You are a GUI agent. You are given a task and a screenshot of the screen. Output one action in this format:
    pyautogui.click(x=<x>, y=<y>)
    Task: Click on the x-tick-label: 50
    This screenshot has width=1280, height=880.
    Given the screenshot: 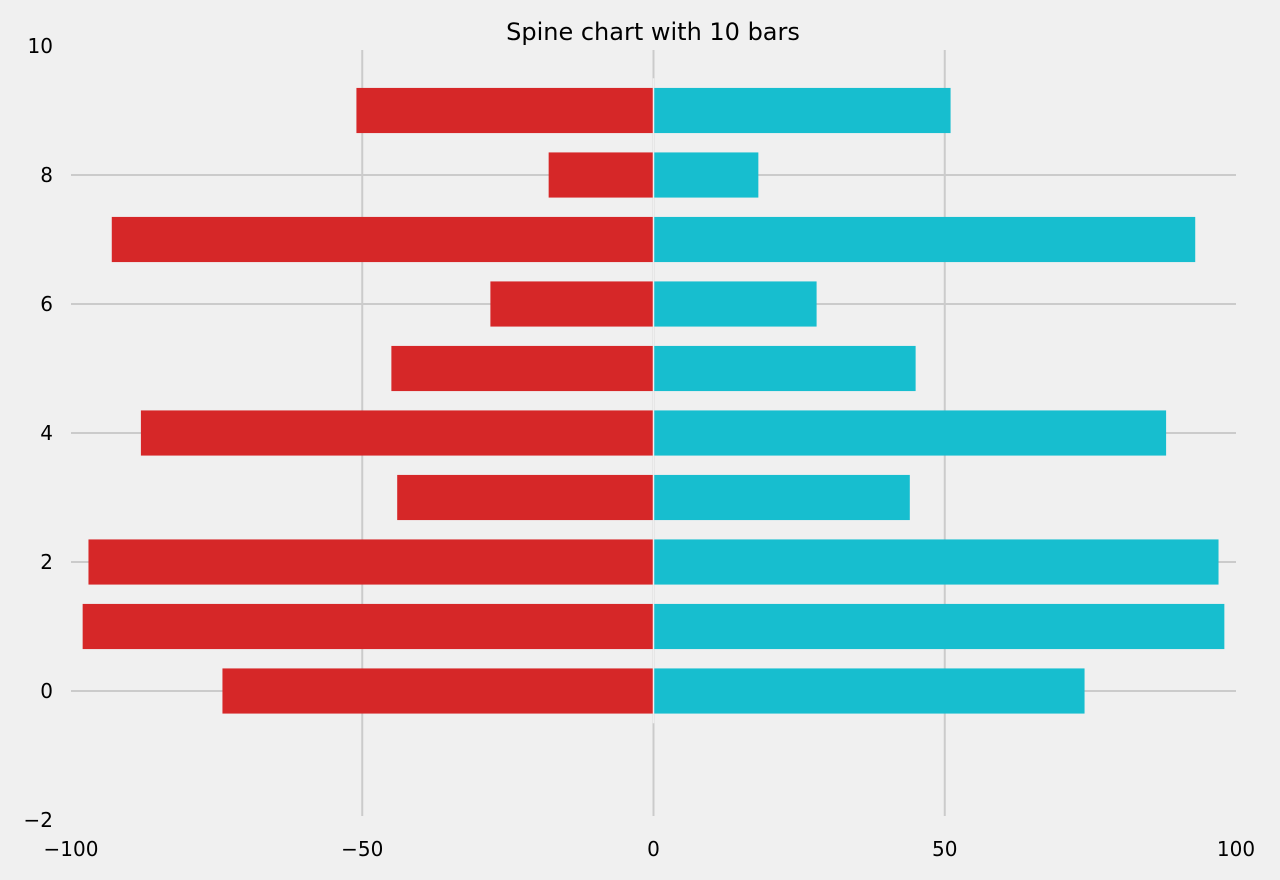 What is the action you would take?
    pyautogui.click(x=944, y=849)
    